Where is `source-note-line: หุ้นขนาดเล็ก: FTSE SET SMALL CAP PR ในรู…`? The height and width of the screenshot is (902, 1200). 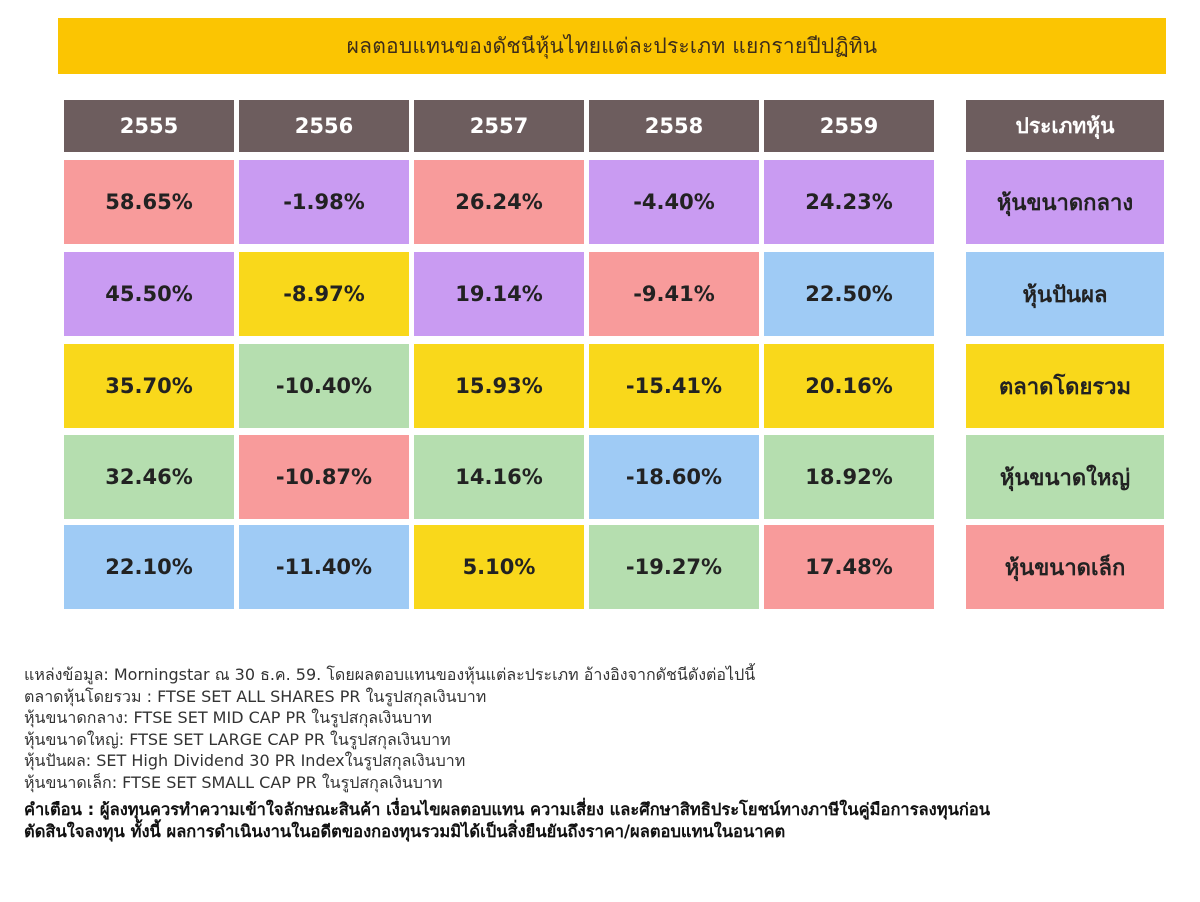
source-note-line: หุ้นขนาดเล็ก: FTSE SET SMALL CAP PR ในรู… is located at coordinates (233, 782).